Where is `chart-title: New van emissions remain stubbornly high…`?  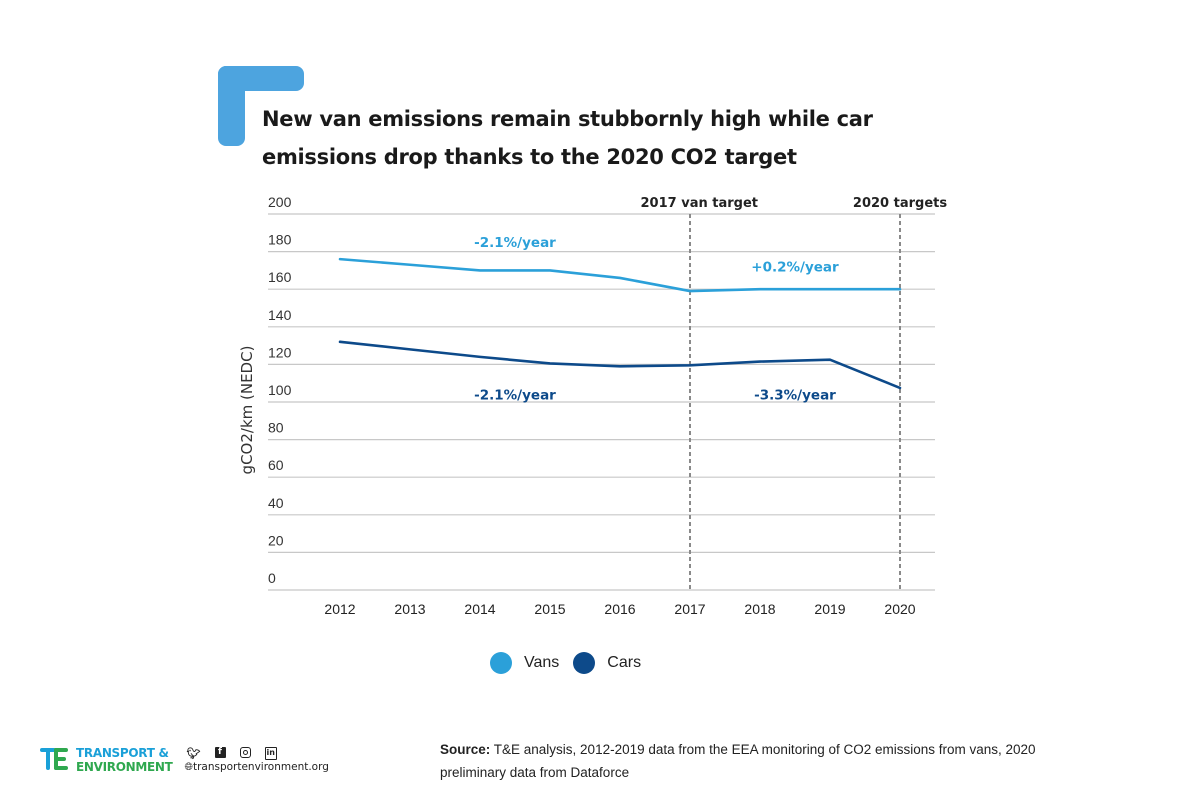
chart-title: New van emissions remain stubbornly high… is located at coordinates (622, 138).